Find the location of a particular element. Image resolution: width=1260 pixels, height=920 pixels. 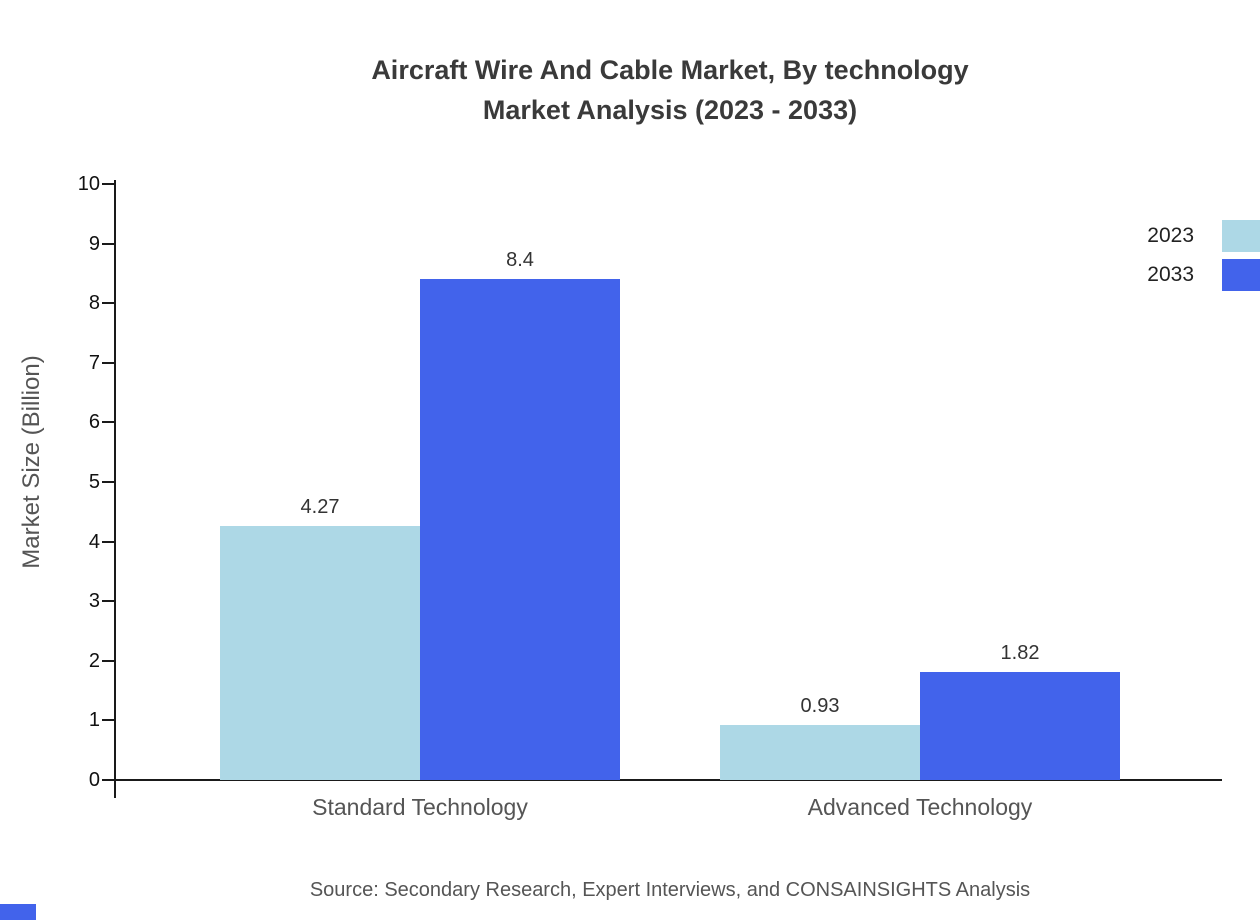

legend-item-2033: 2033 is located at coordinates (1203, 275).